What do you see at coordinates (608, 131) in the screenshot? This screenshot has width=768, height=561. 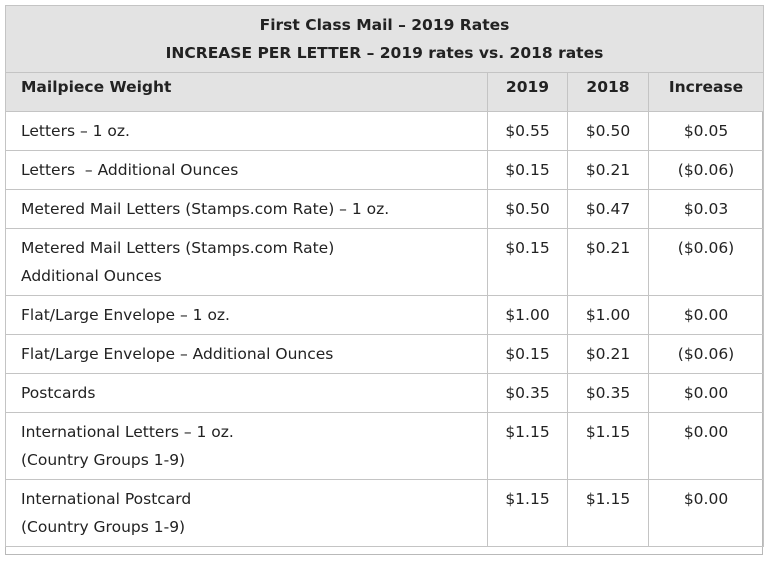 I see `cell-2018: $0.50` at bounding box center [608, 131].